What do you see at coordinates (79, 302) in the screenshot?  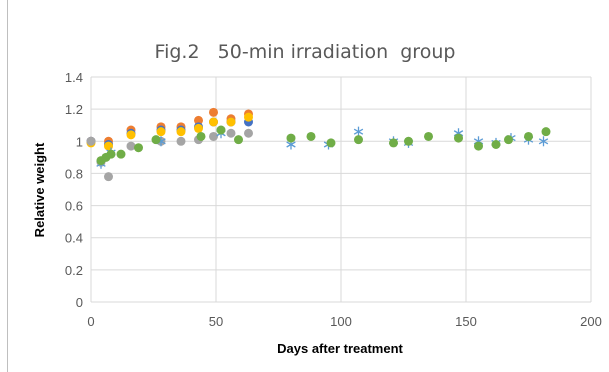 I see `y-tick-label: 0` at bounding box center [79, 302].